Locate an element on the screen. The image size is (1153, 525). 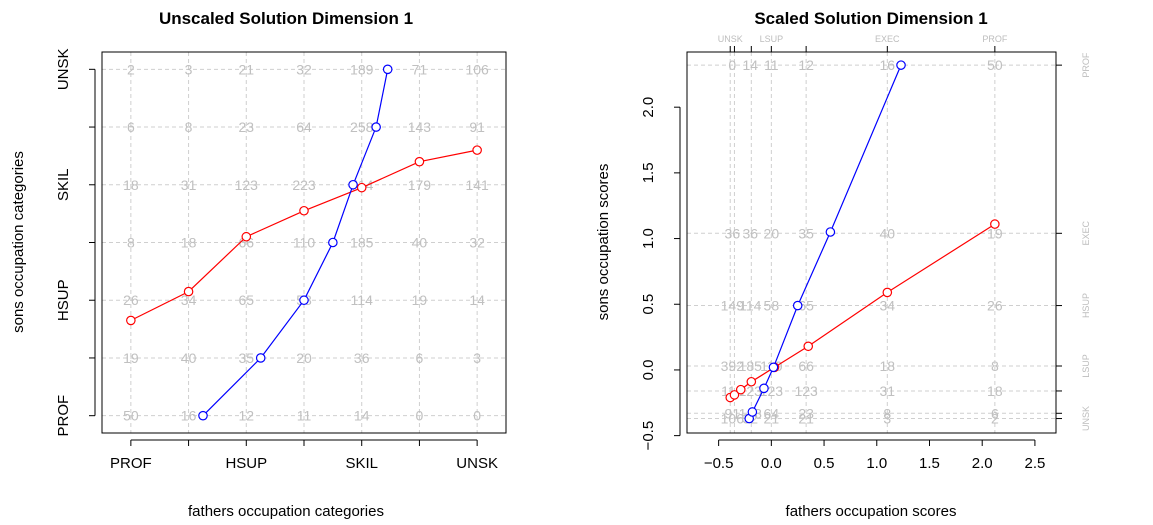
x-tick-label: 0.5 is located at coordinates (824, 463).